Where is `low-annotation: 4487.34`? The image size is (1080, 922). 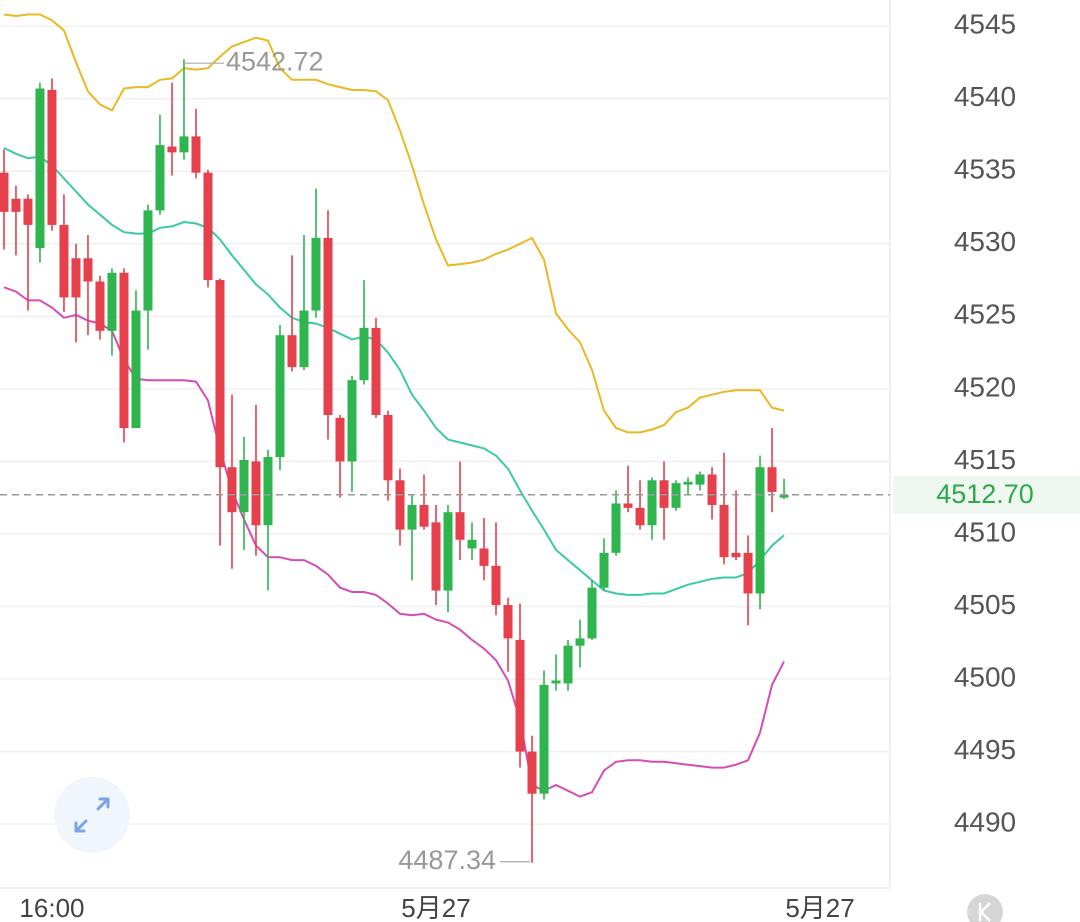 low-annotation: 4487.34 is located at coordinates (447, 860).